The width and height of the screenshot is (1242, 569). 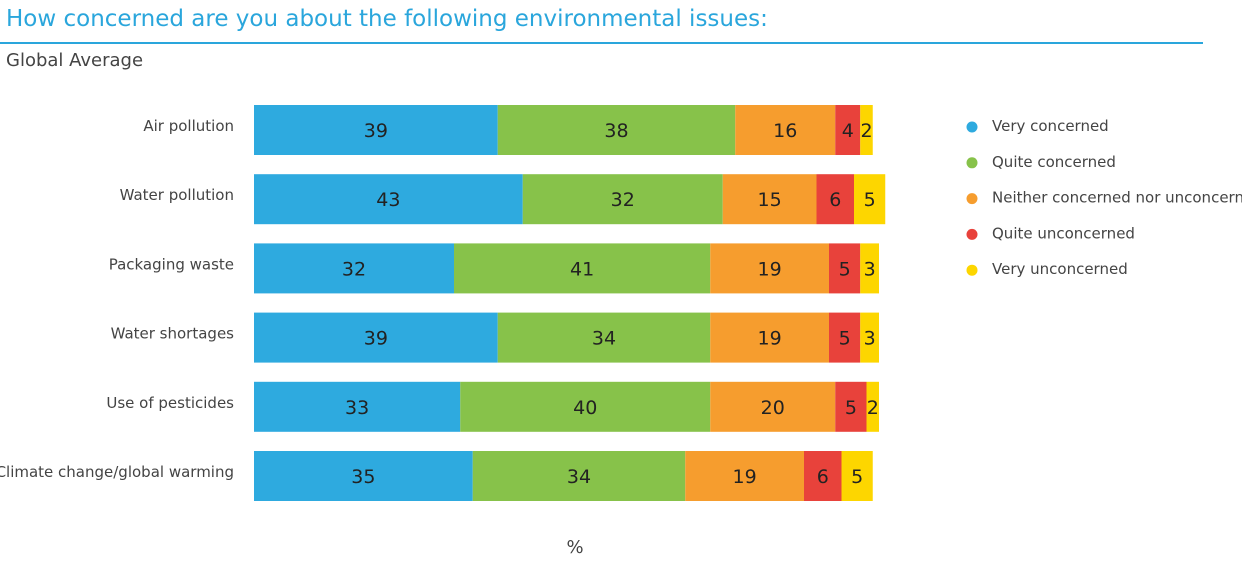 I want to click on category-label: Packaging waste, so click(x=171, y=264).